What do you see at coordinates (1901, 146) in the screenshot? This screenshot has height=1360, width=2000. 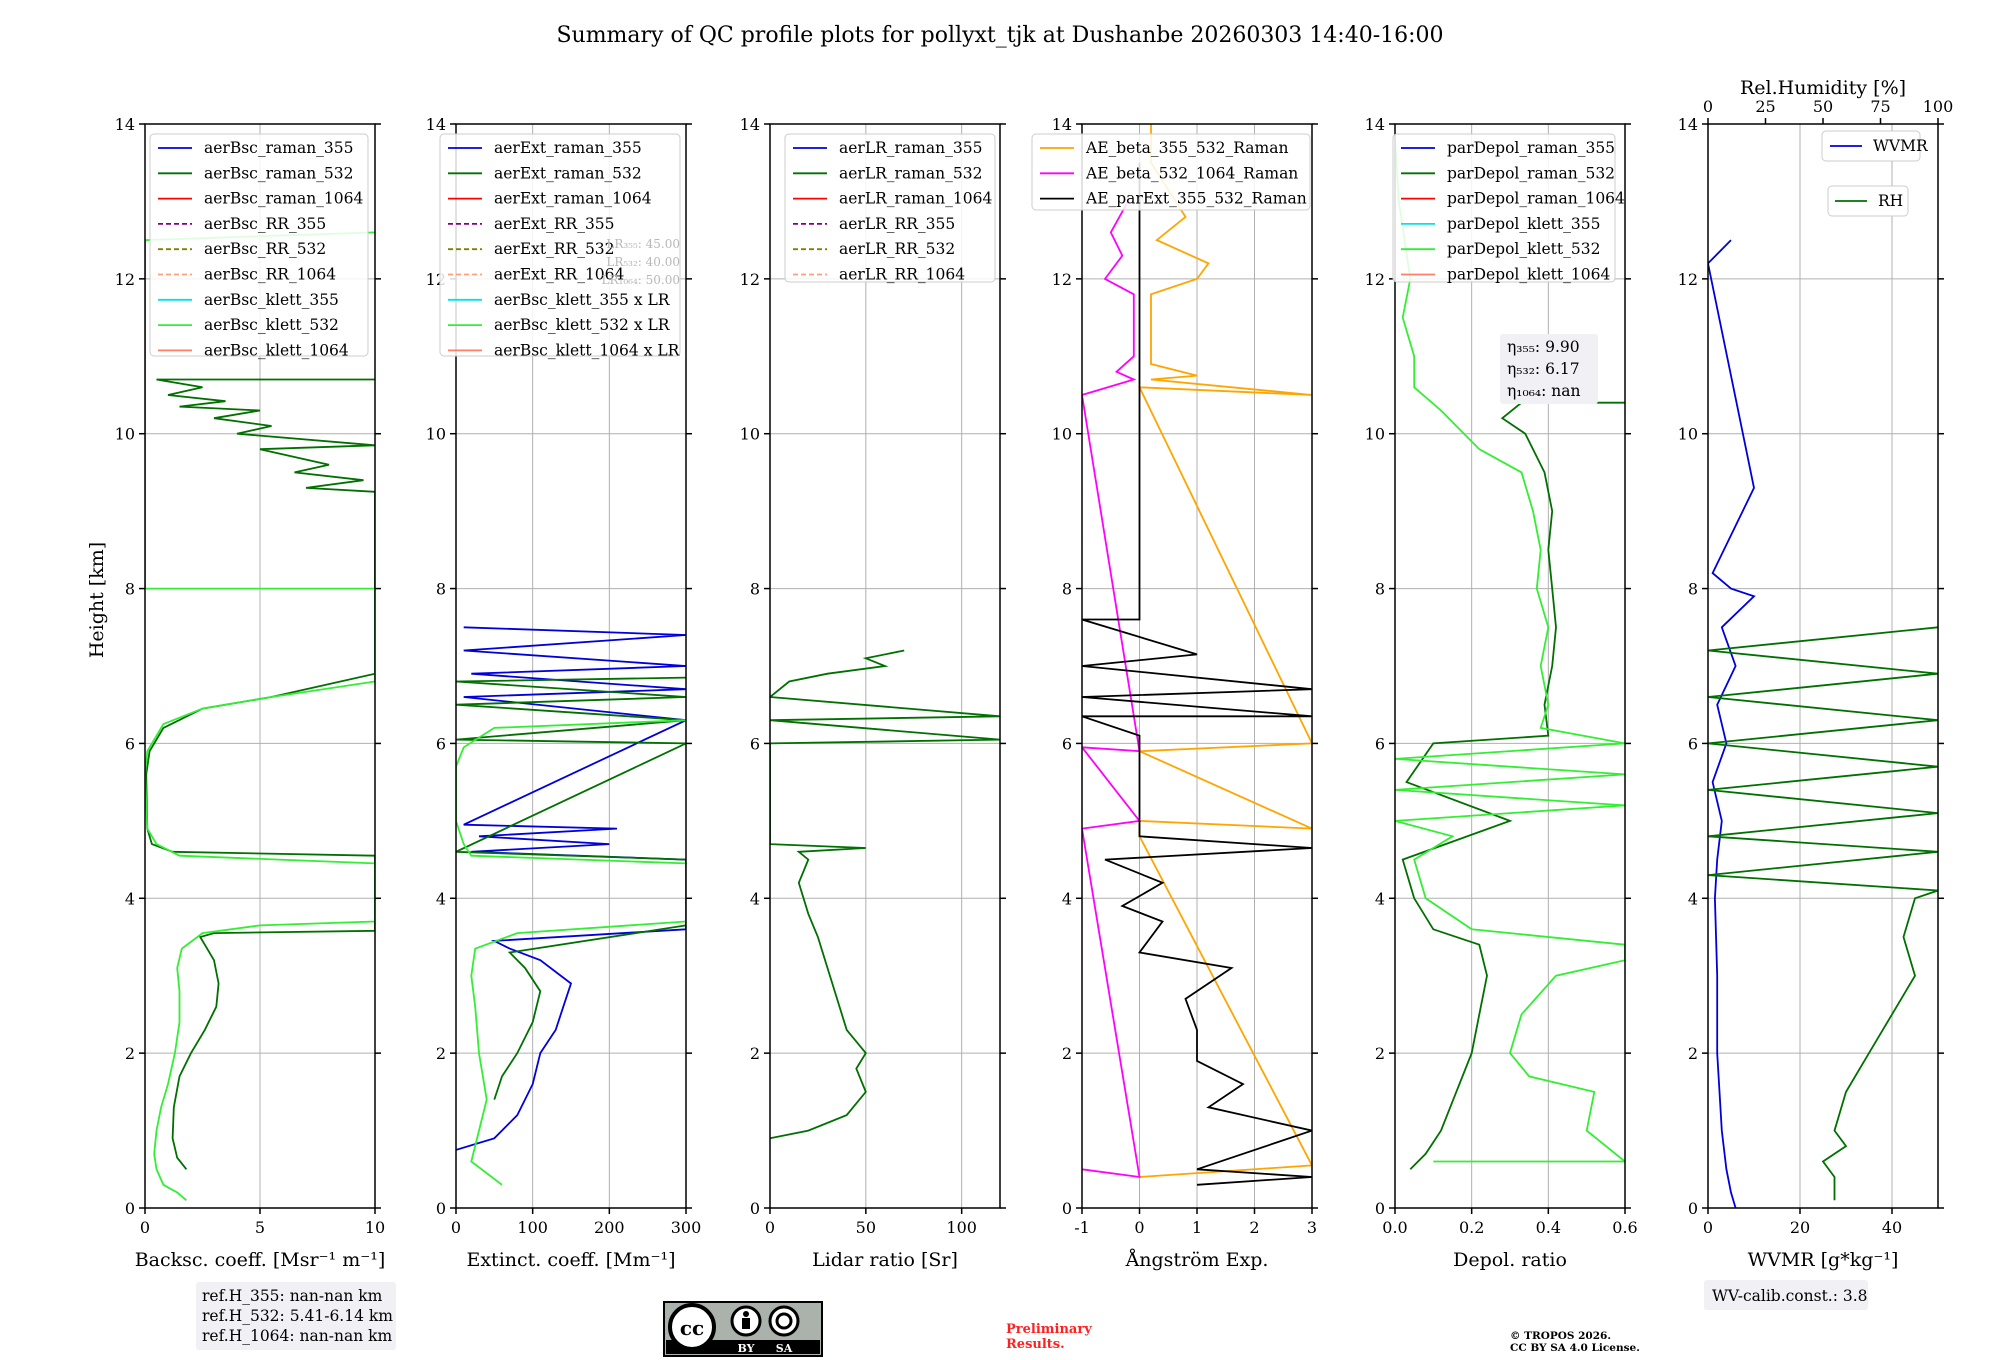 I see `legend-entry: WVMR` at bounding box center [1901, 146].